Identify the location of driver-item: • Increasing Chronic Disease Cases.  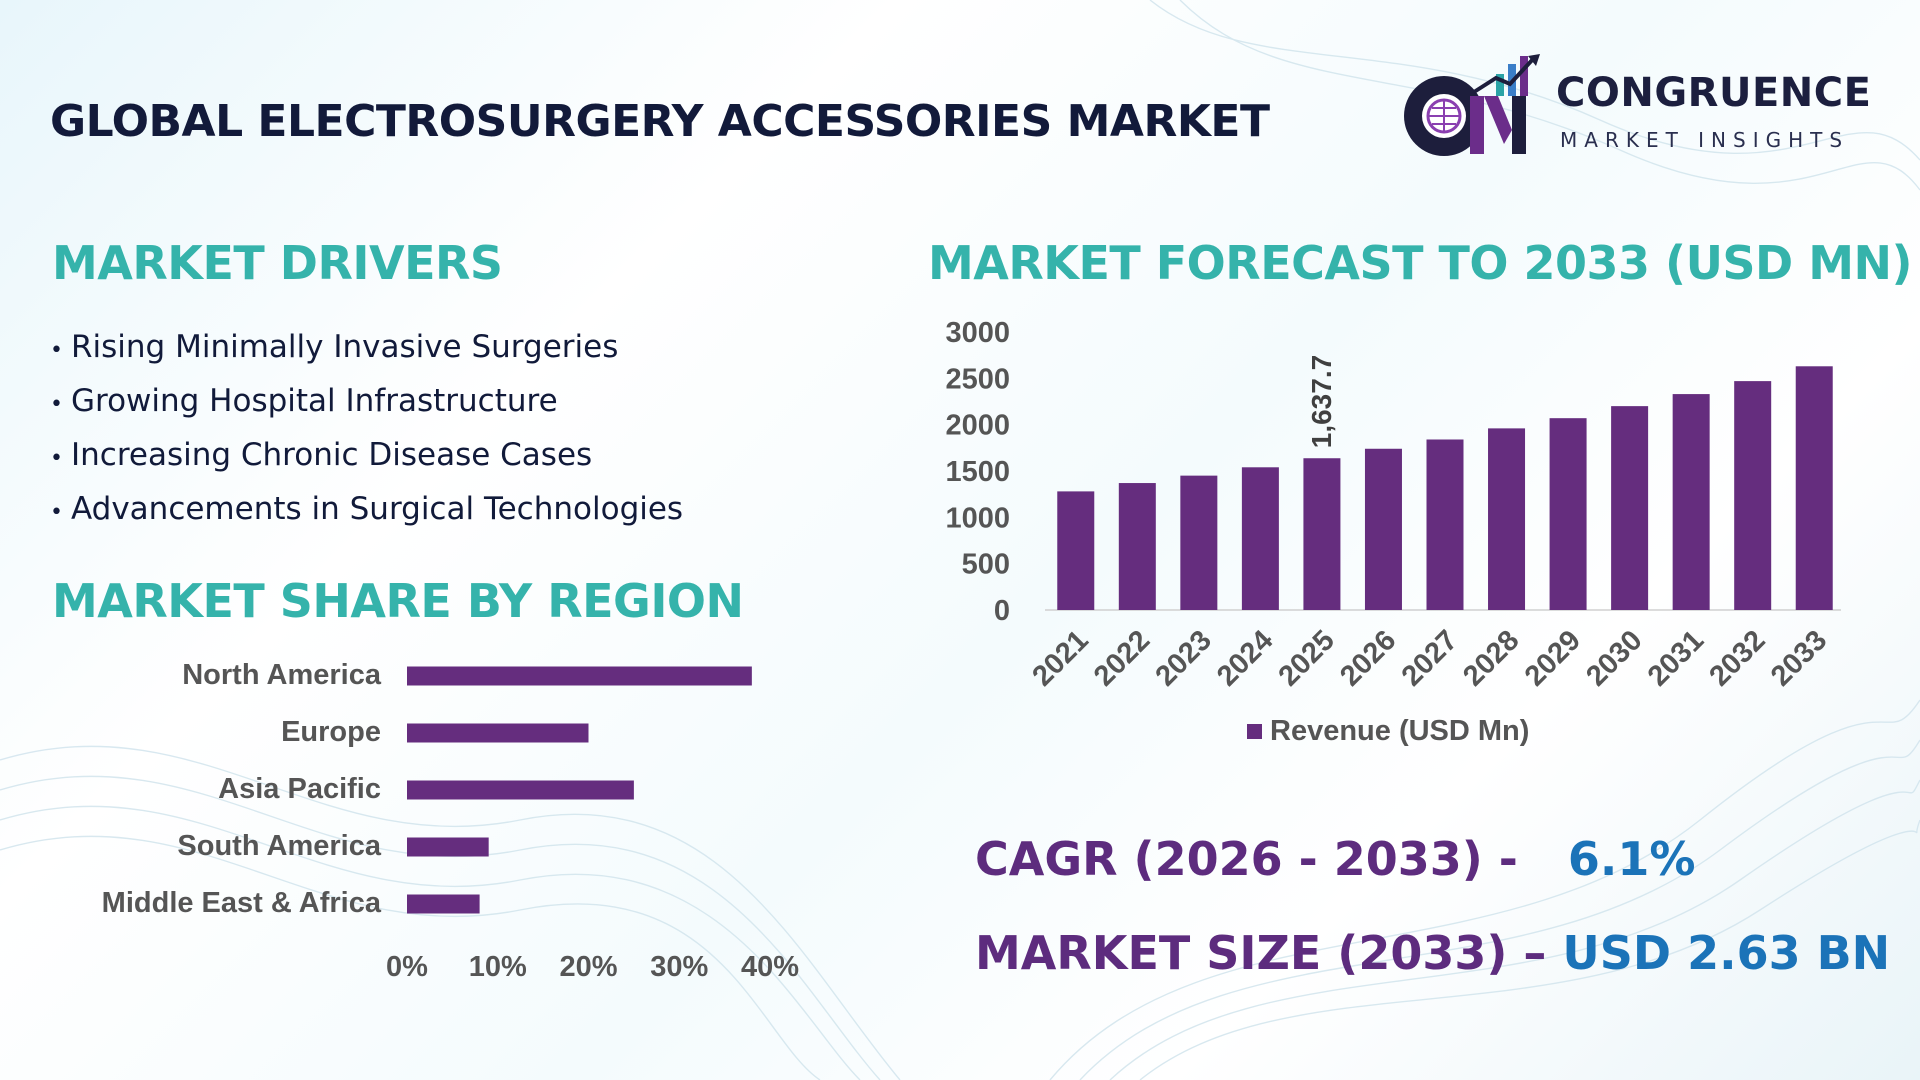
(366, 455).